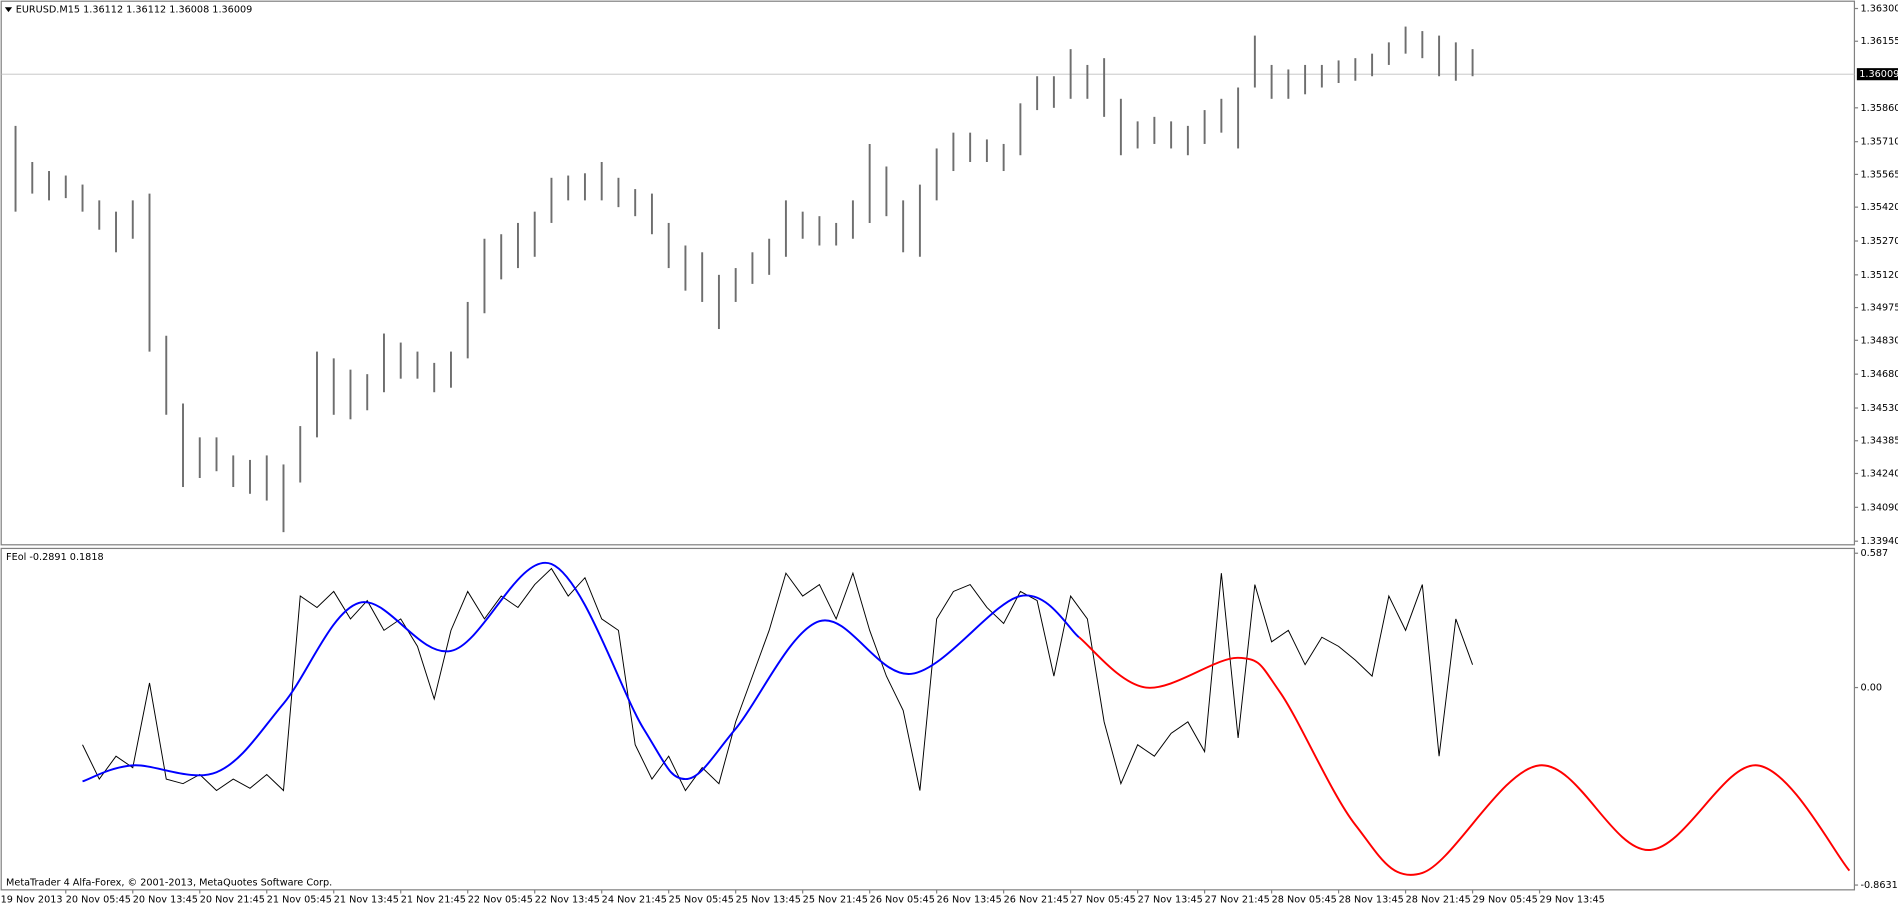 This screenshot has width=1898, height=908. I want to click on y-tick-label: 0.587, so click(1874, 553).